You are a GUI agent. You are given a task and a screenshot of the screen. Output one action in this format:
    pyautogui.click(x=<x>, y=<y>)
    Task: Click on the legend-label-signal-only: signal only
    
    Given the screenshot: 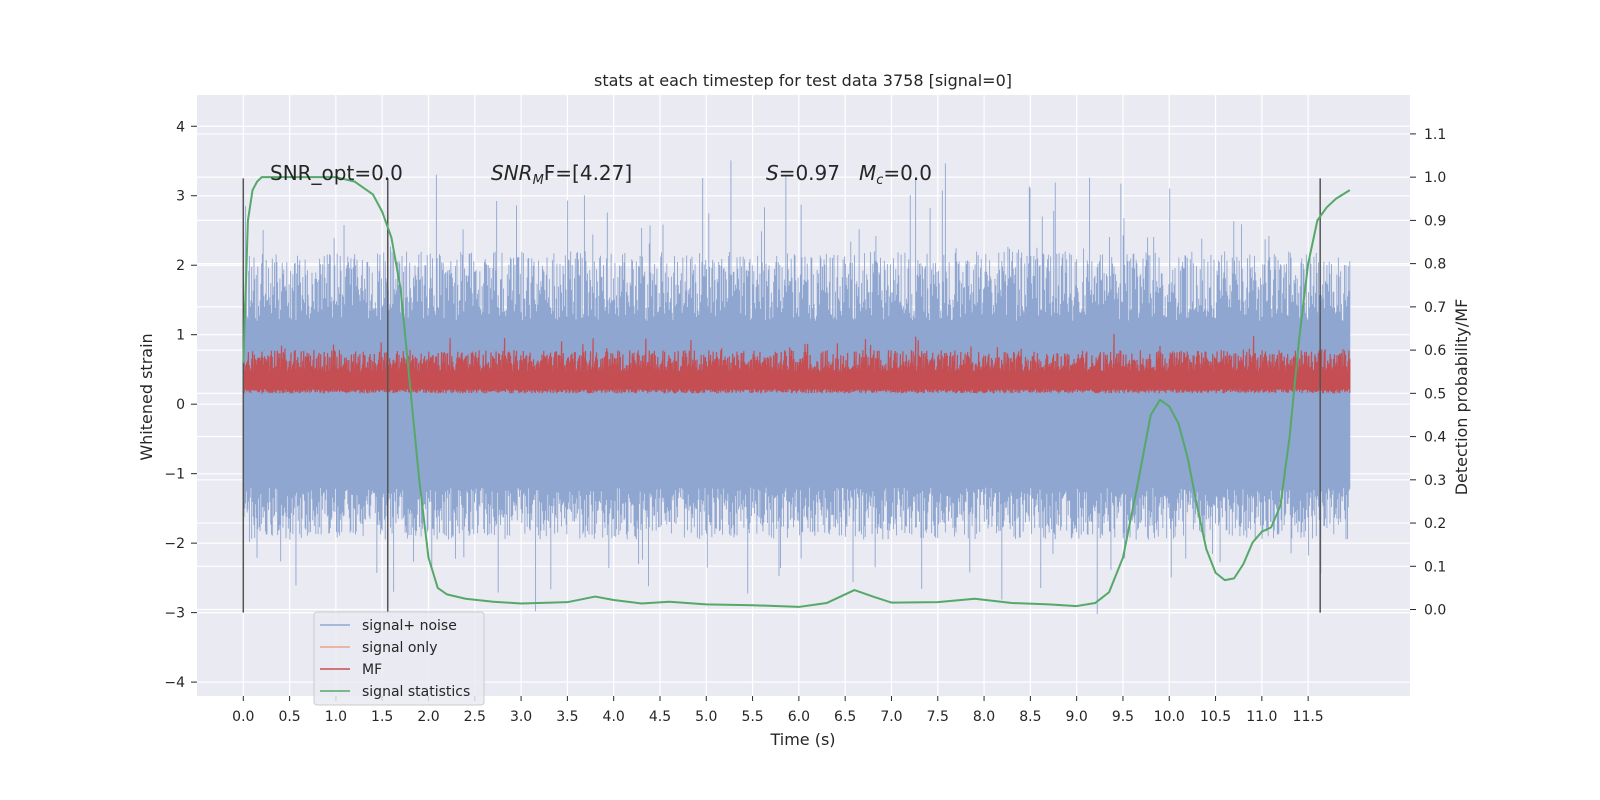 What is the action you would take?
    pyautogui.click(x=399, y=648)
    